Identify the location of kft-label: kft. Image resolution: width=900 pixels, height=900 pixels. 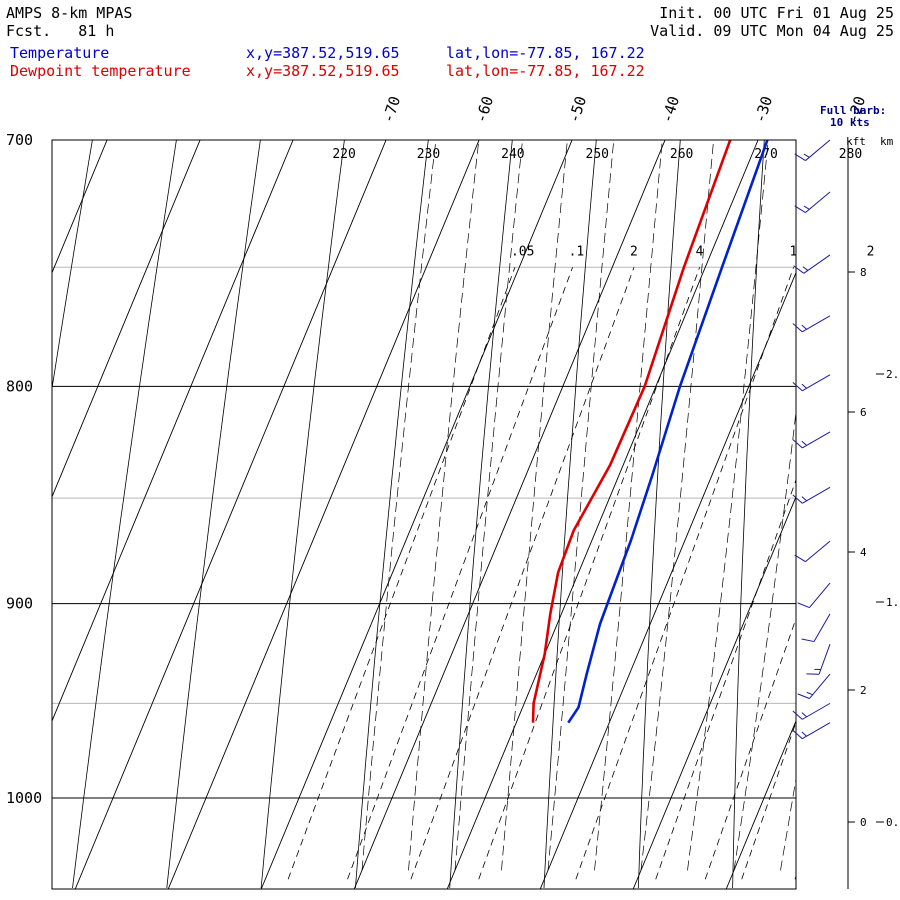
(856, 141).